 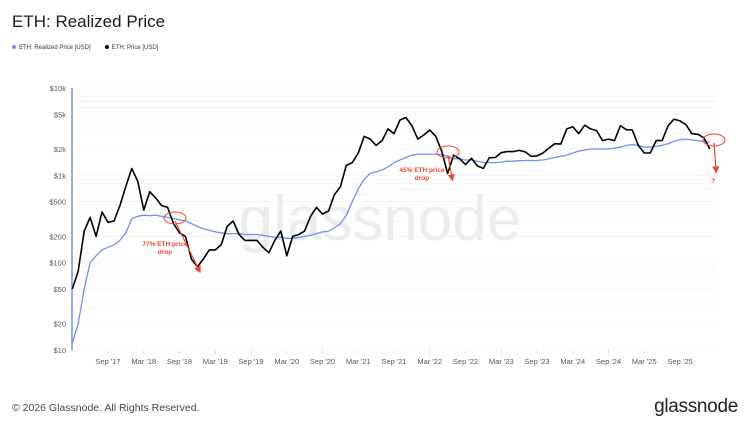 What do you see at coordinates (59, 289) in the screenshot?
I see `y-tick-label: $50` at bounding box center [59, 289].